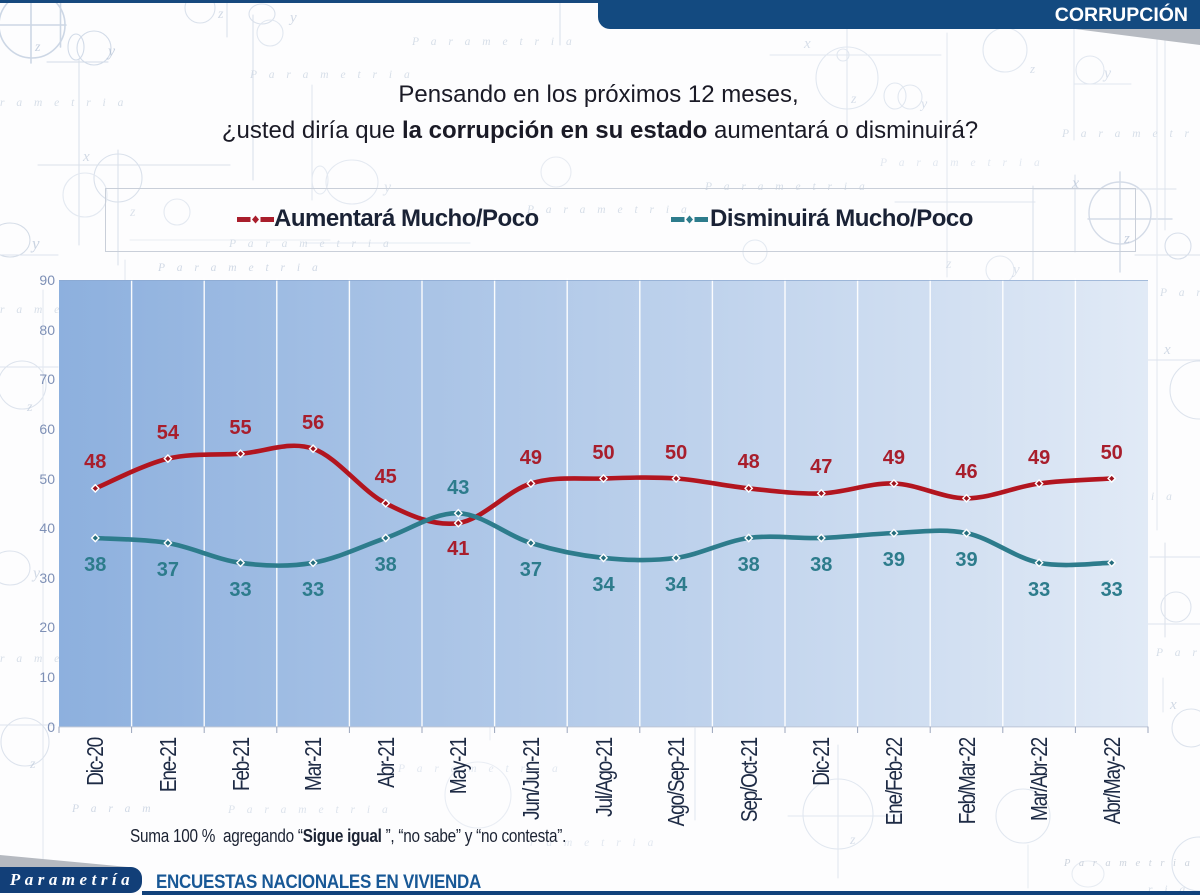 The image size is (1200, 895). What do you see at coordinates (1169, 889) in the screenshot?
I see `svg-text: r i a` at bounding box center [1169, 889].